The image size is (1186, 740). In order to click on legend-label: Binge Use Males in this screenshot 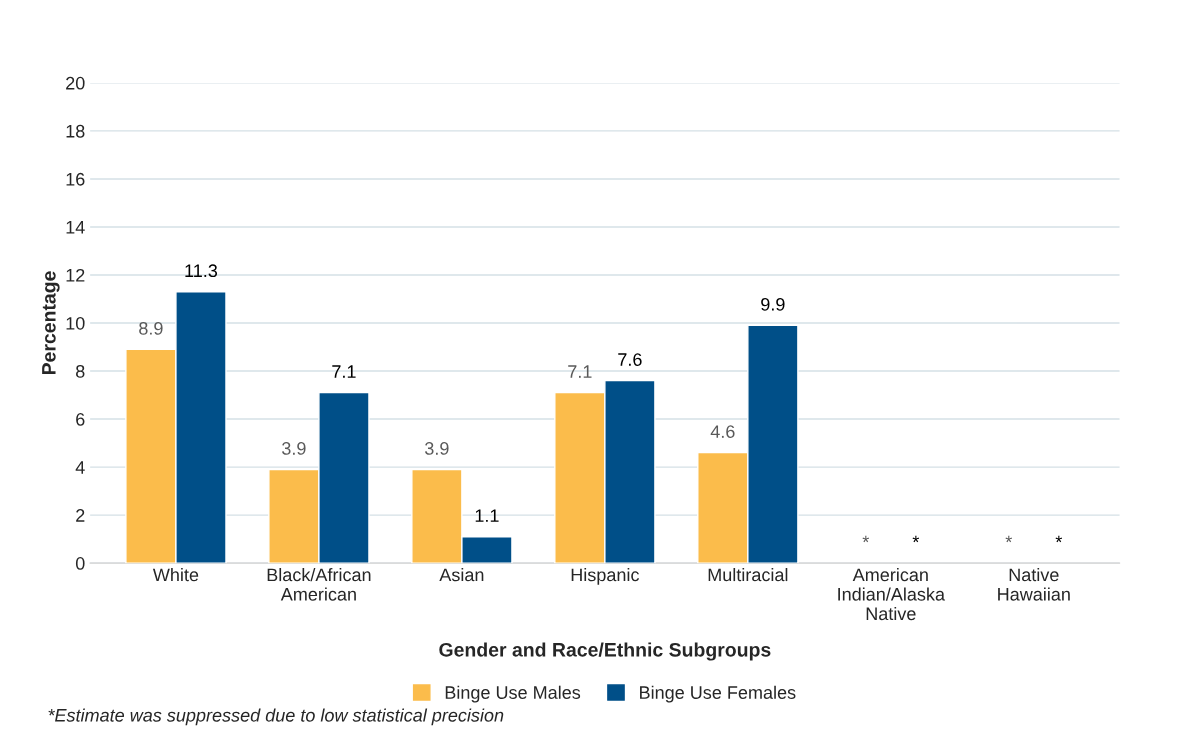, I will do `click(513, 694)`.